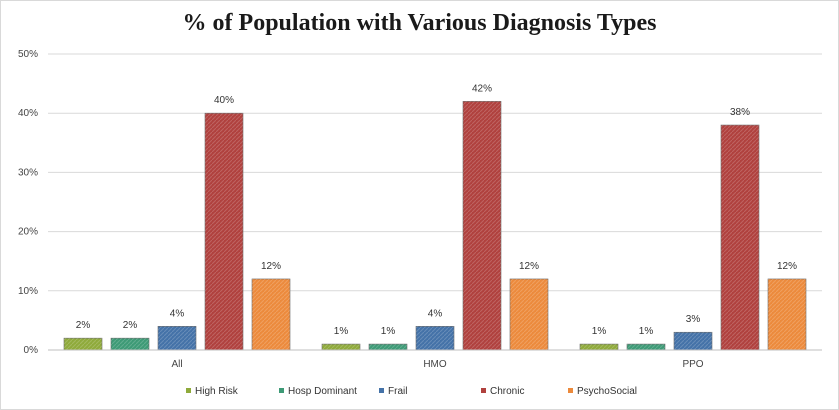 The width and height of the screenshot is (839, 410). What do you see at coordinates (507, 391) in the screenshot?
I see `legend-label: Chronic` at bounding box center [507, 391].